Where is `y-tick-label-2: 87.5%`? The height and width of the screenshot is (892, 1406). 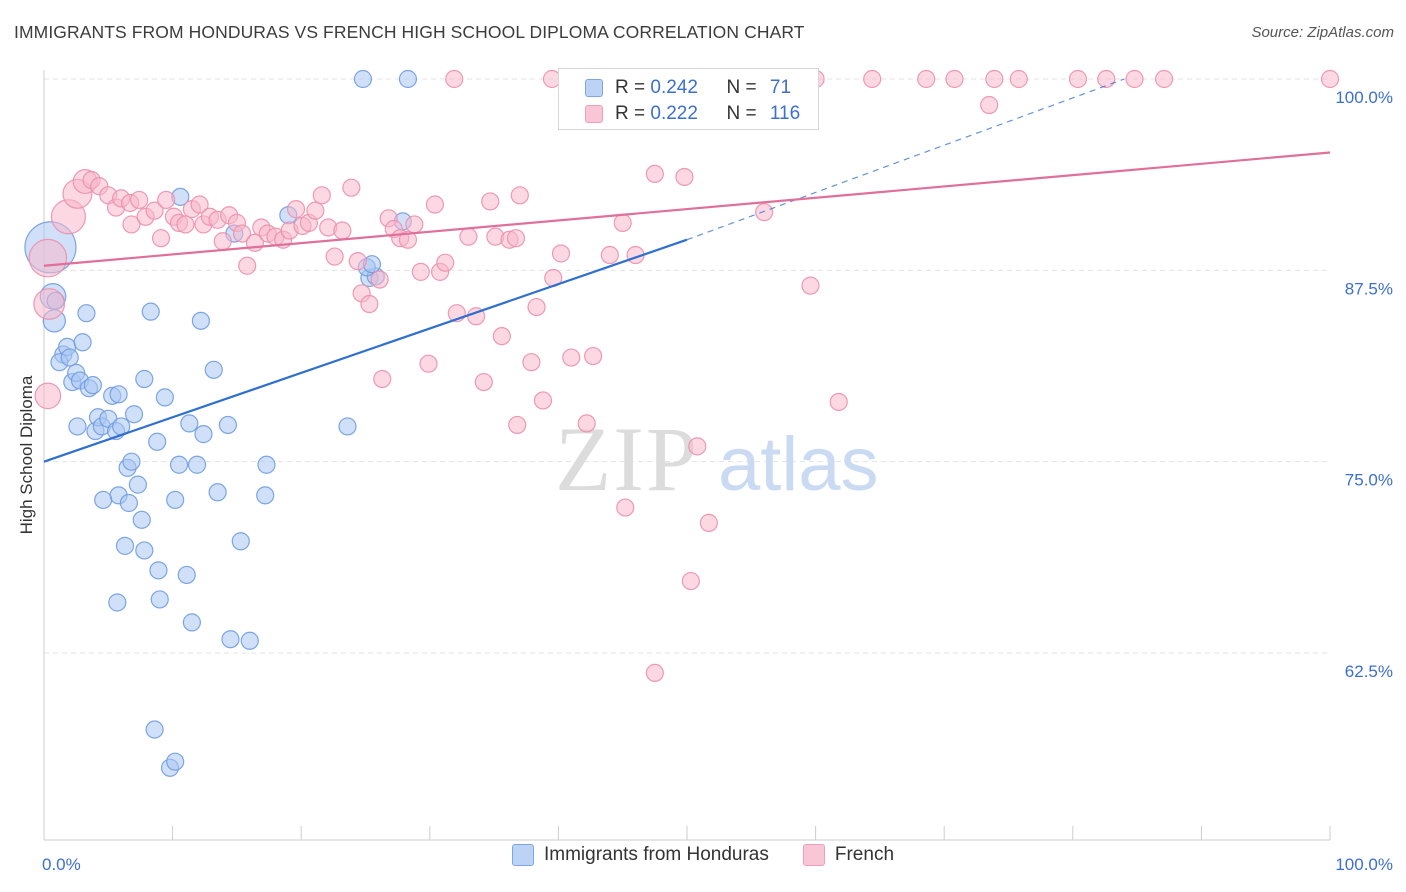
y-tick-label-2: 87.5% is located at coordinates (1369, 288).